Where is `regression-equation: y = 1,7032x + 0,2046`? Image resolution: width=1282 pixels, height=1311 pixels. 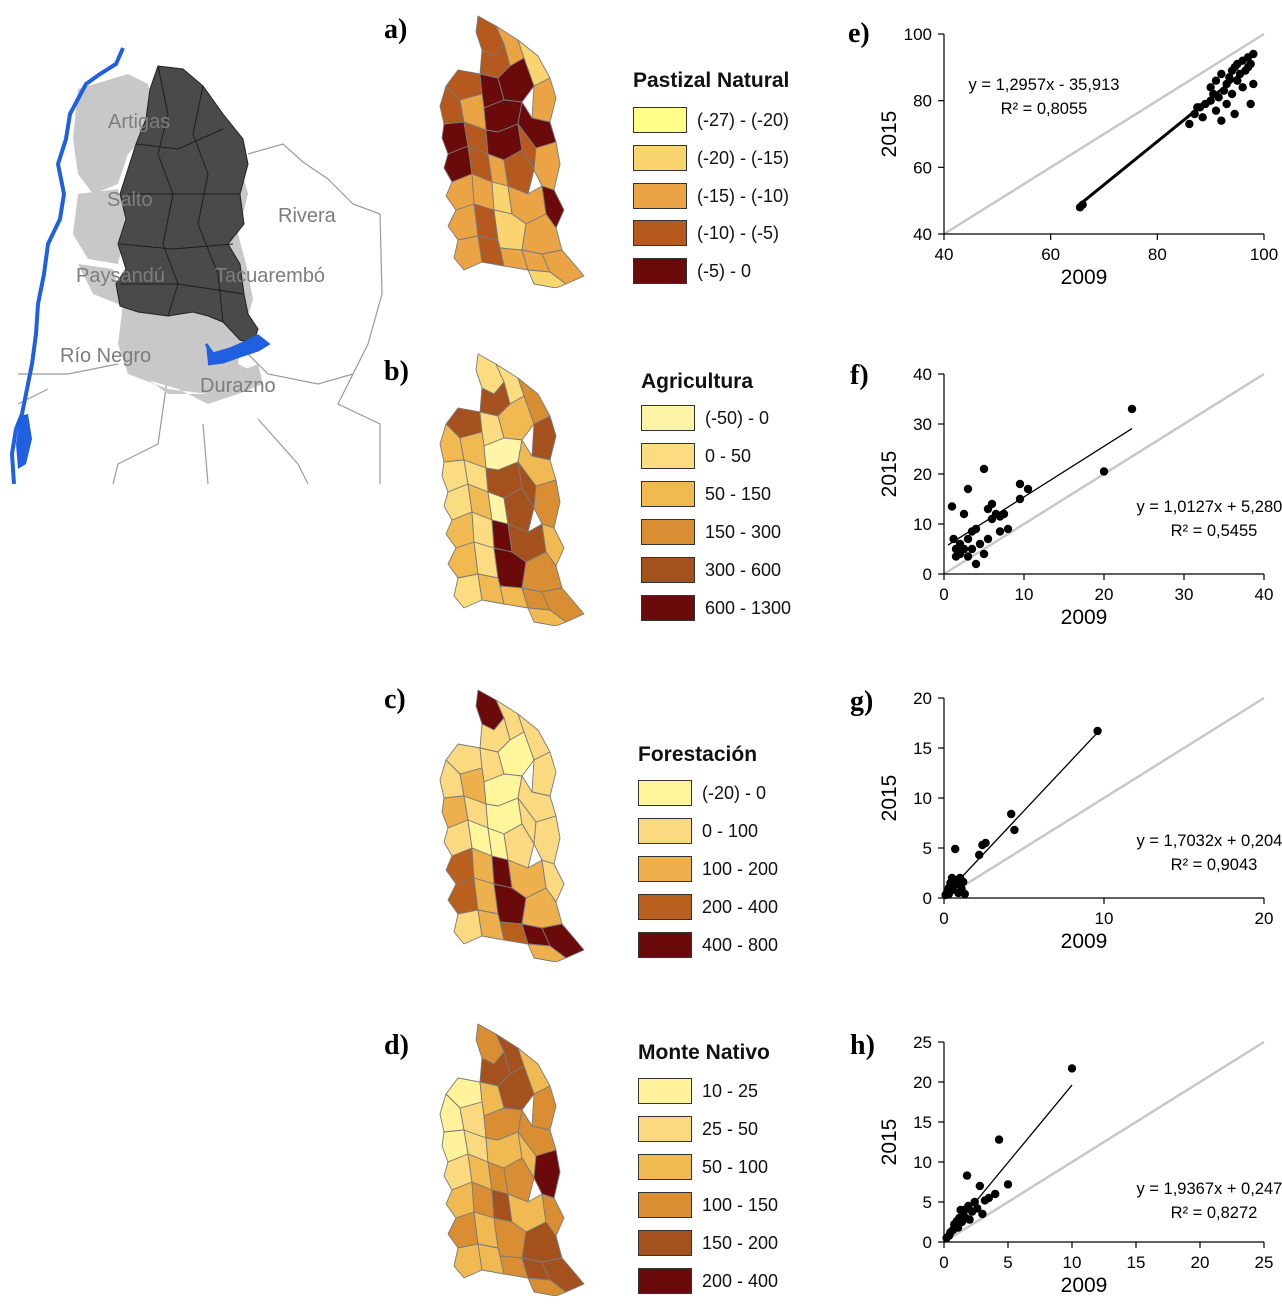 regression-equation: y = 1,7032x + 0,2046 is located at coordinates (1209, 841).